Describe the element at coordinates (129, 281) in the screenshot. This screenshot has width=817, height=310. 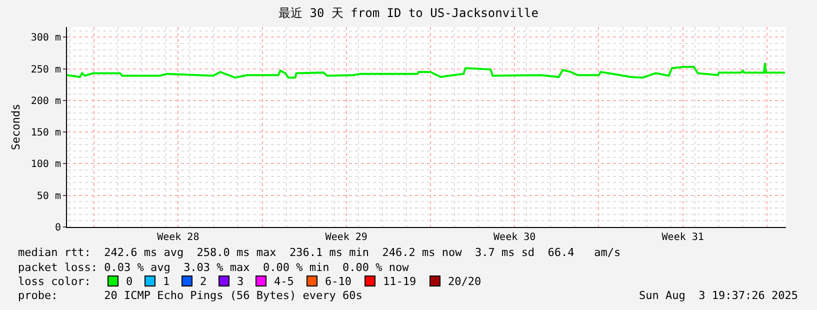
I see `legend-label: 0` at that location.